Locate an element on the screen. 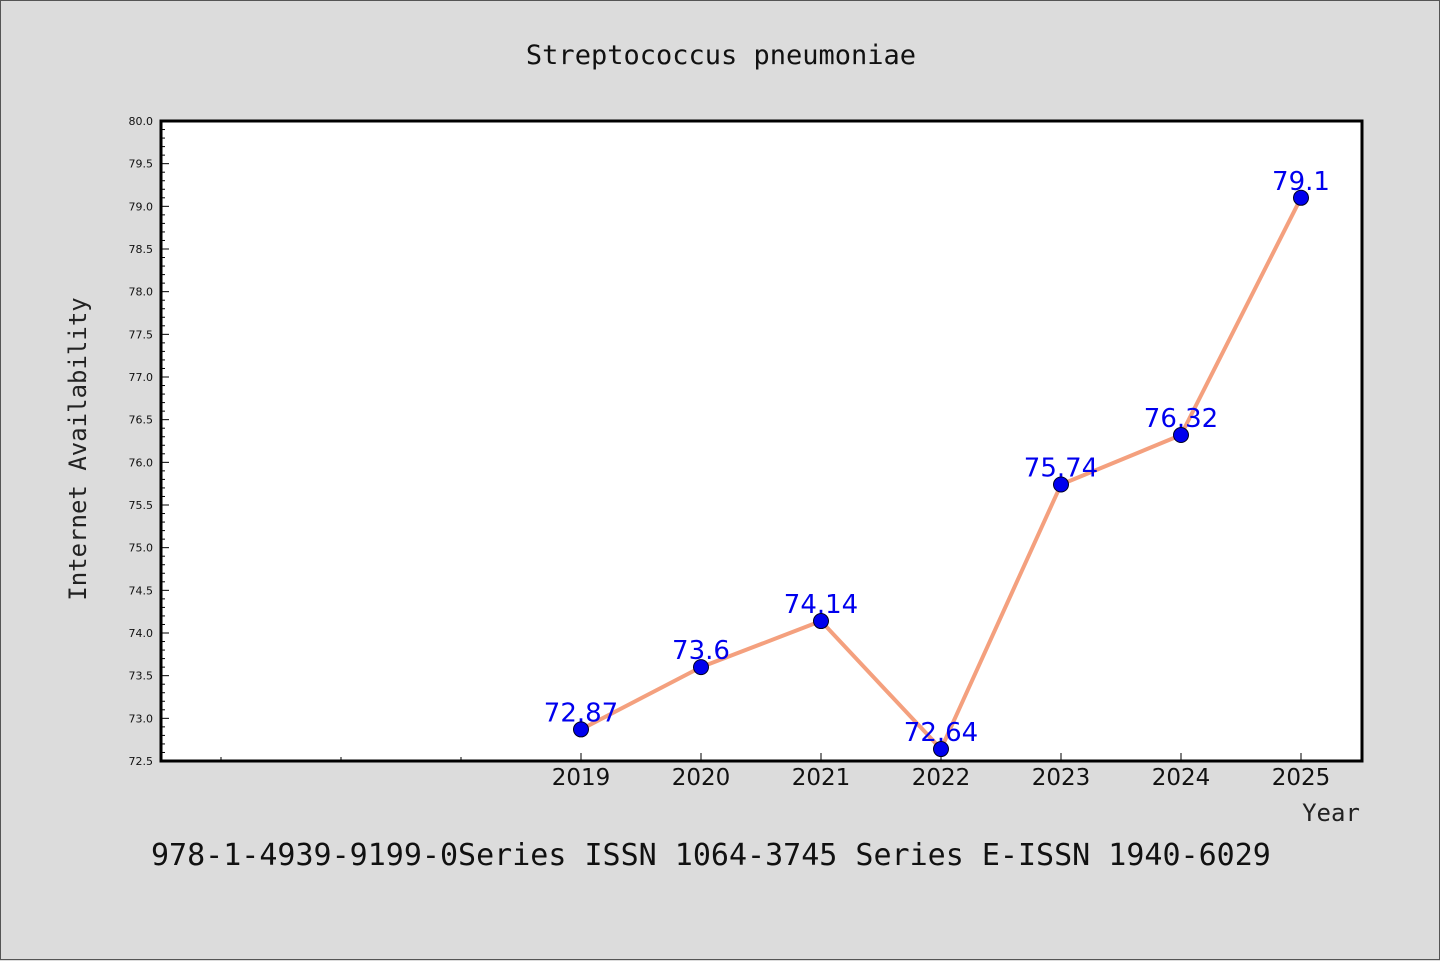 This screenshot has height=961, width=1440. data-label: 74.14 is located at coordinates (821, 605).